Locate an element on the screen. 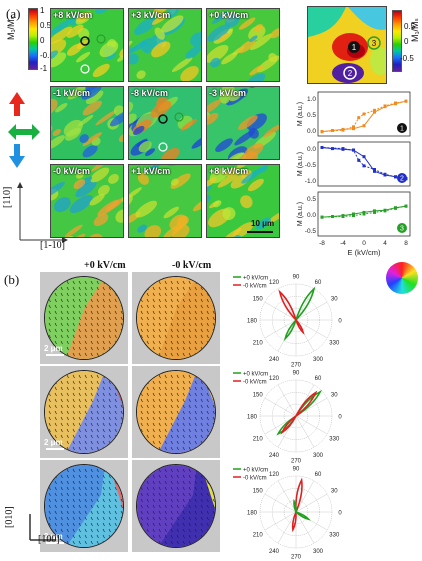  polar-angle-label: 240 is located at coordinates (274, 456).